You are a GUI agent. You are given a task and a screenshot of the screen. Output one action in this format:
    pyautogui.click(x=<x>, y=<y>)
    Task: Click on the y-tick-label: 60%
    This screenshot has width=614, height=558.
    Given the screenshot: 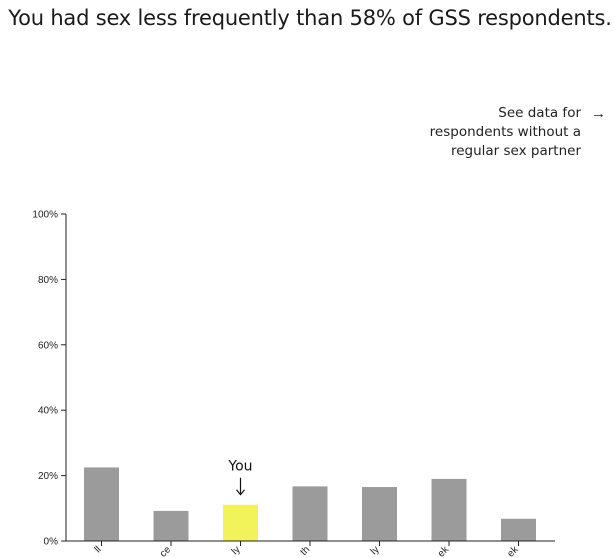 What is the action you would take?
    pyautogui.click(x=48, y=345)
    